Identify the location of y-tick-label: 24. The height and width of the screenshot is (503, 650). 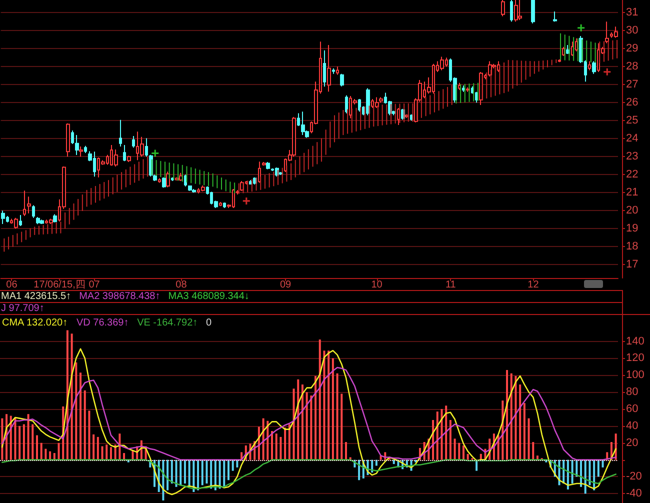
(632, 138).